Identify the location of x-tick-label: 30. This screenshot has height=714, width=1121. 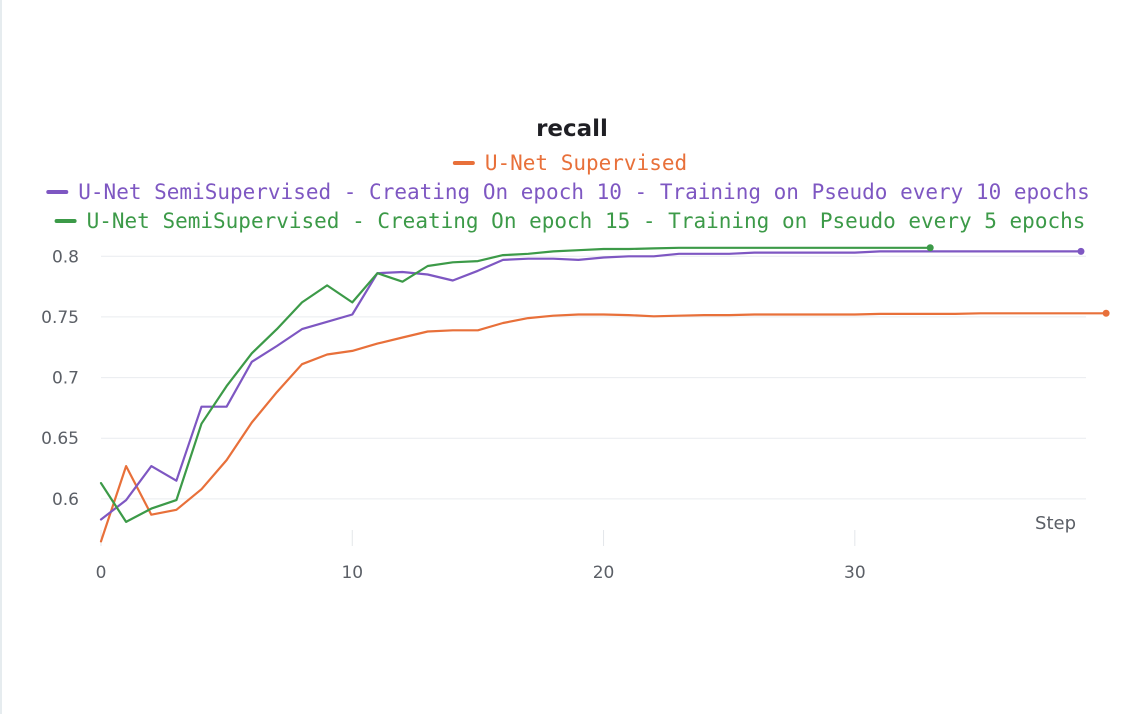
(855, 573).